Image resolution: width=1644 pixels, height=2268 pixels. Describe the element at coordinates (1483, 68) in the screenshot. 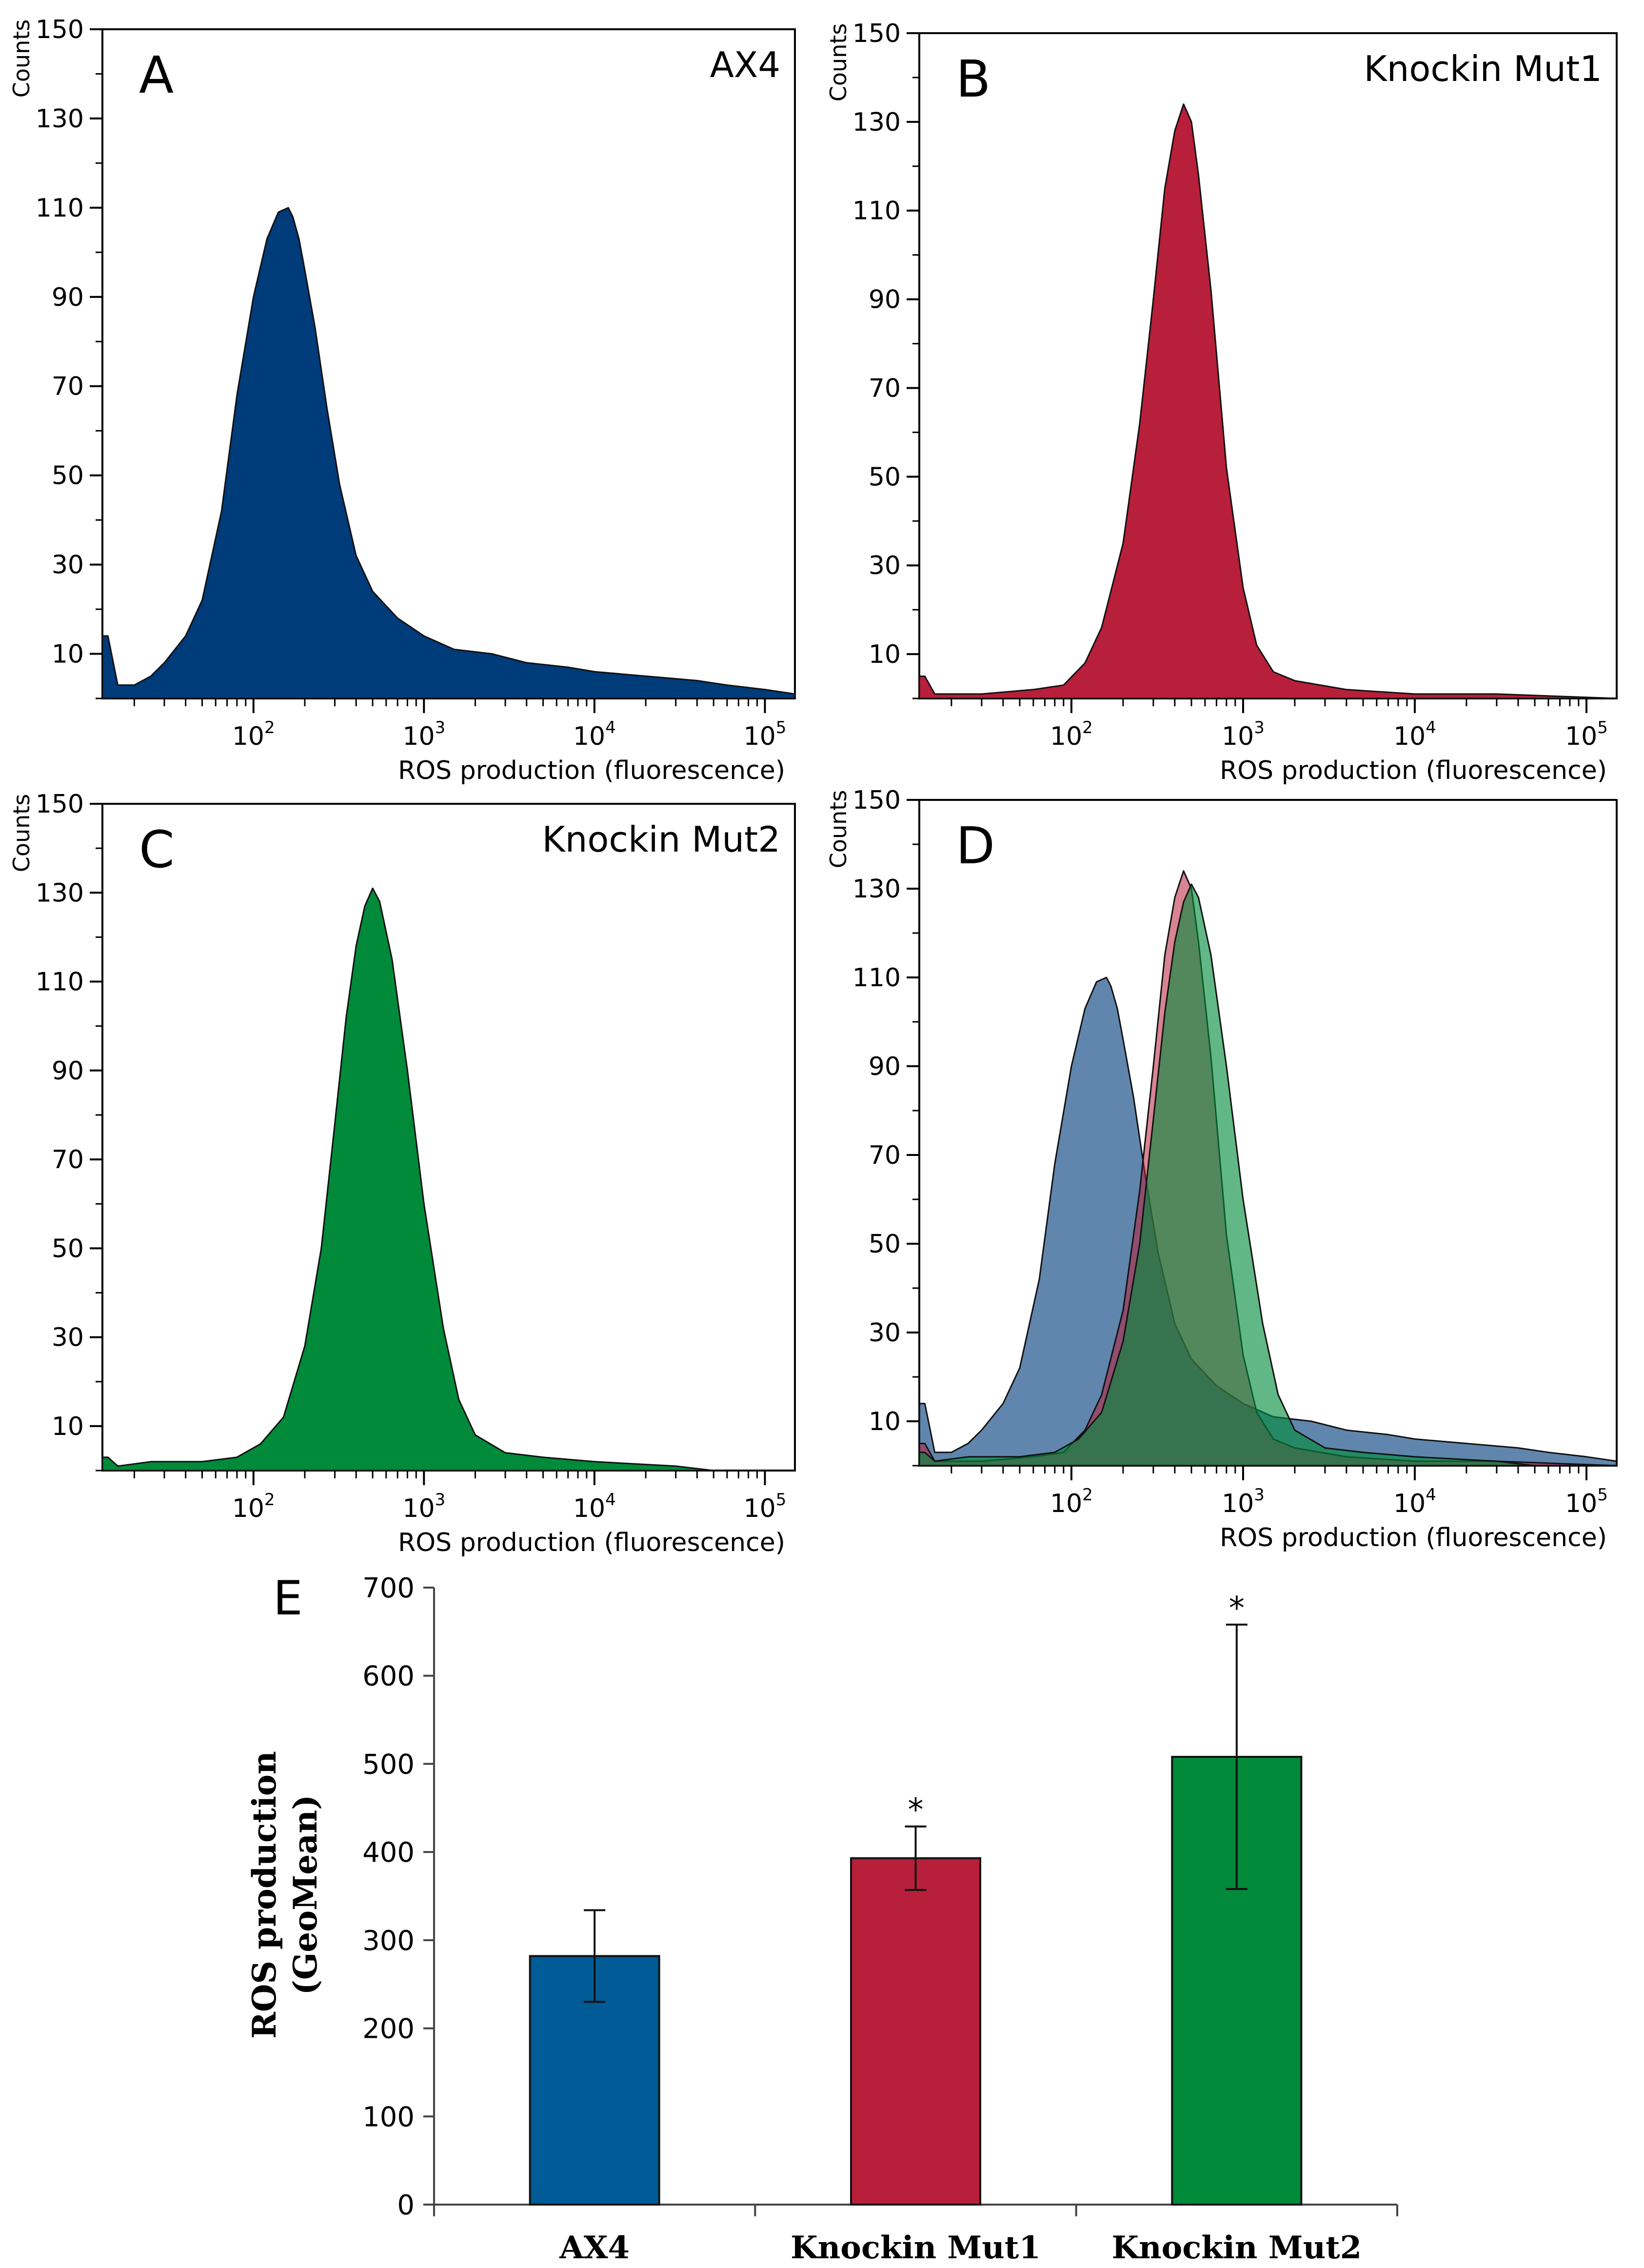

I see `sample-label: Knockin Mut1` at that location.